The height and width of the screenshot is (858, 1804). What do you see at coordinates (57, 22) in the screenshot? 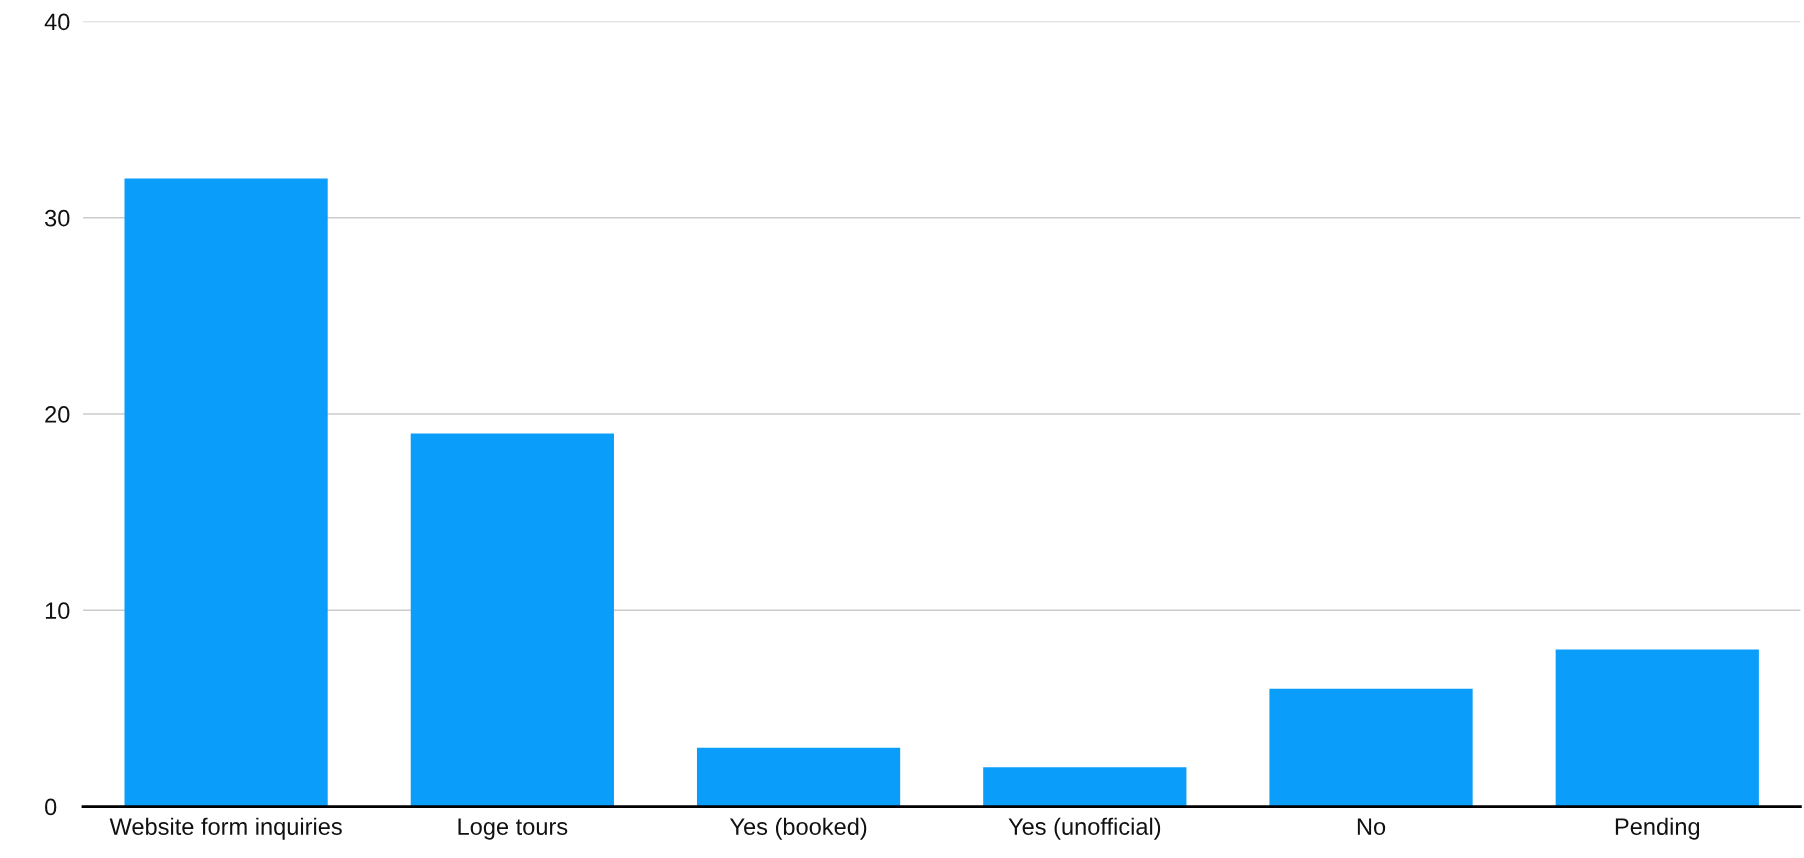
I see `y-tick-label: 40` at bounding box center [57, 22].